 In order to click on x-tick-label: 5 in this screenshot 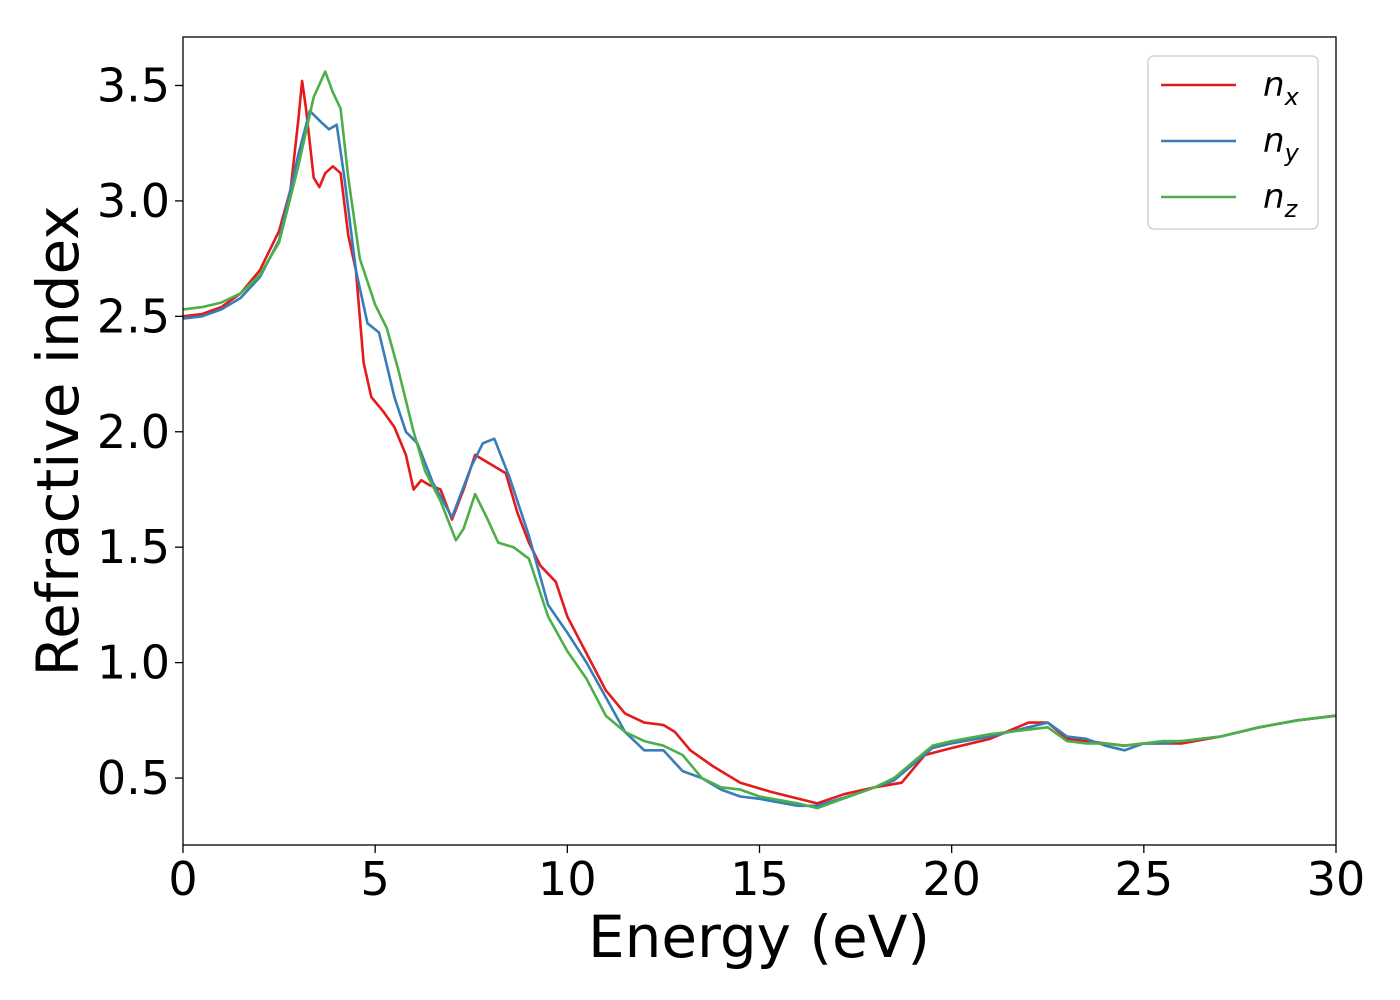, I will do `click(375, 879)`.